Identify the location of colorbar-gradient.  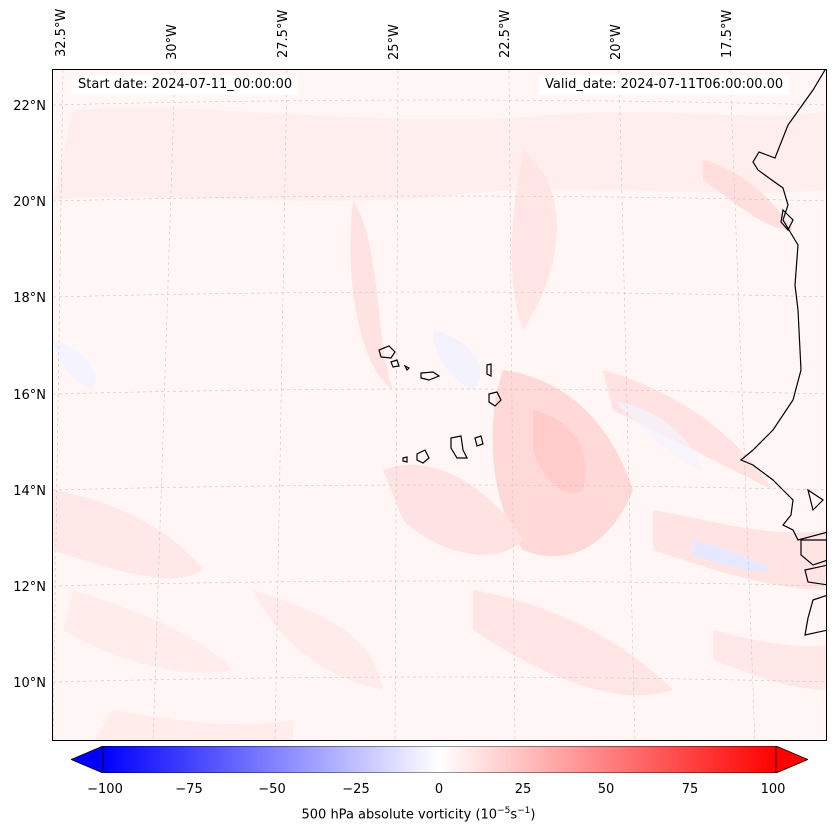
(439, 759).